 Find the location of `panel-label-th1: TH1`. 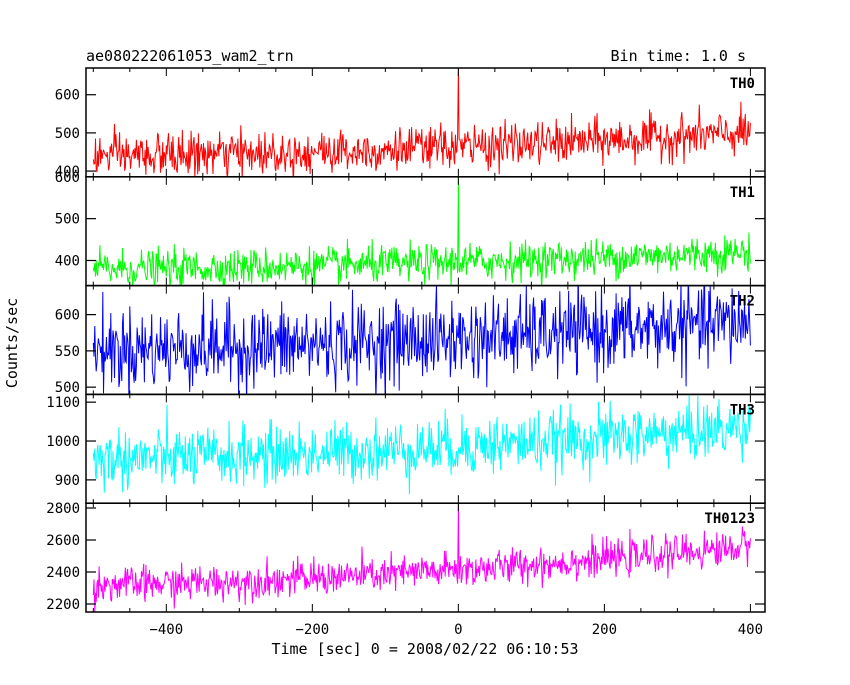

panel-label-th1: TH1 is located at coordinates (742, 193).